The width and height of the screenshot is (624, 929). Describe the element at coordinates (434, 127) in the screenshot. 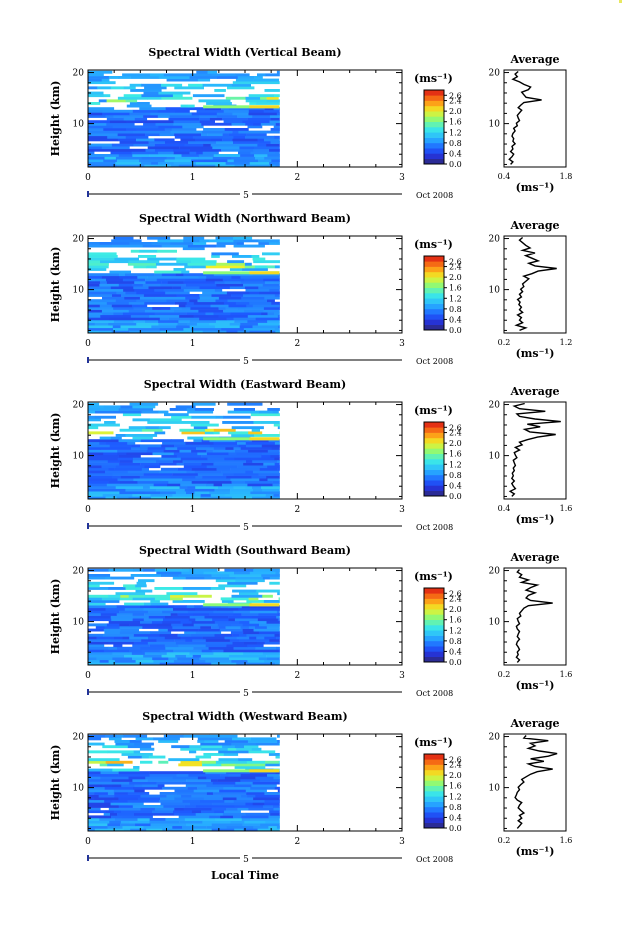

I see `colorbar` at that location.